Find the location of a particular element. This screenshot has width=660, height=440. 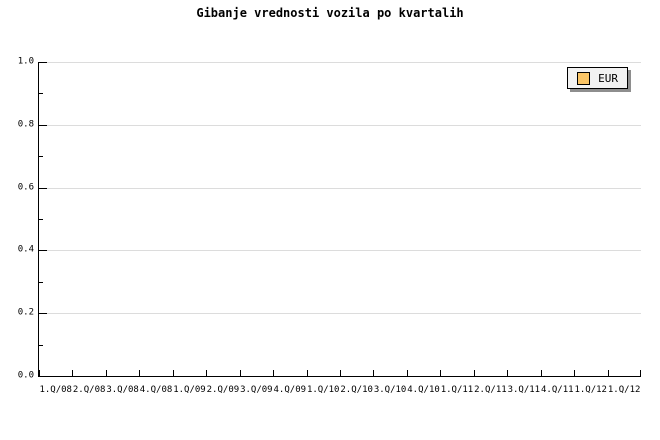

x-axis-label: 2.Q/11 is located at coordinates (490, 390).